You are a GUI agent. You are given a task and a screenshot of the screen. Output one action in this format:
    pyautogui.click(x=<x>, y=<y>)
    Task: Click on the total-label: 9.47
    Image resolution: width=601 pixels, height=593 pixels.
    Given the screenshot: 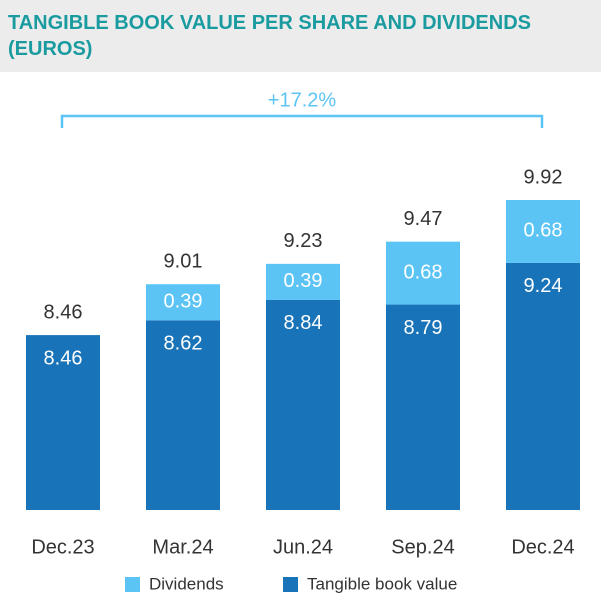 What is the action you would take?
    pyautogui.click(x=423, y=219)
    